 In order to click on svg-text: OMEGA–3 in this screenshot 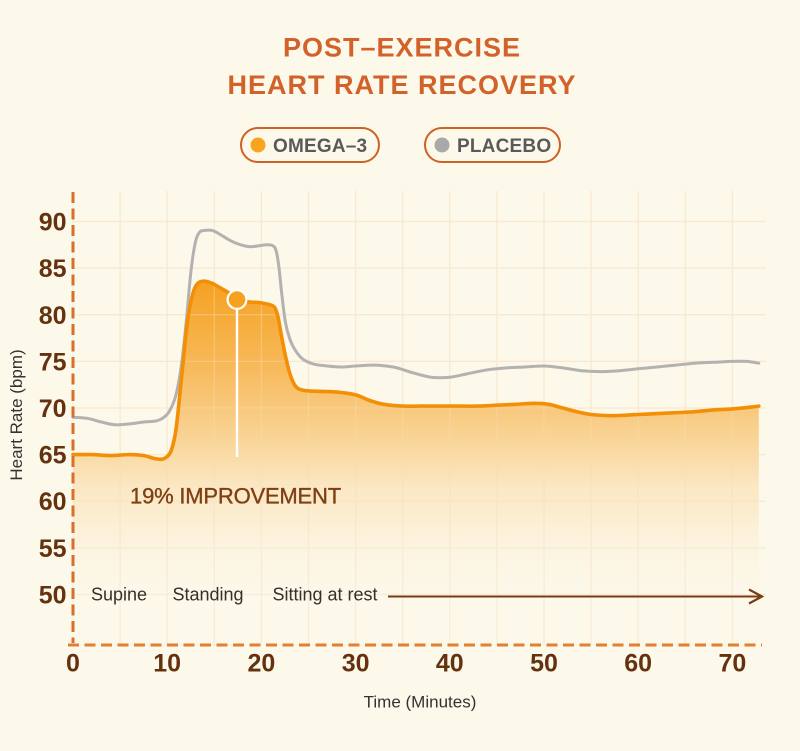, I will do `click(320, 146)`.